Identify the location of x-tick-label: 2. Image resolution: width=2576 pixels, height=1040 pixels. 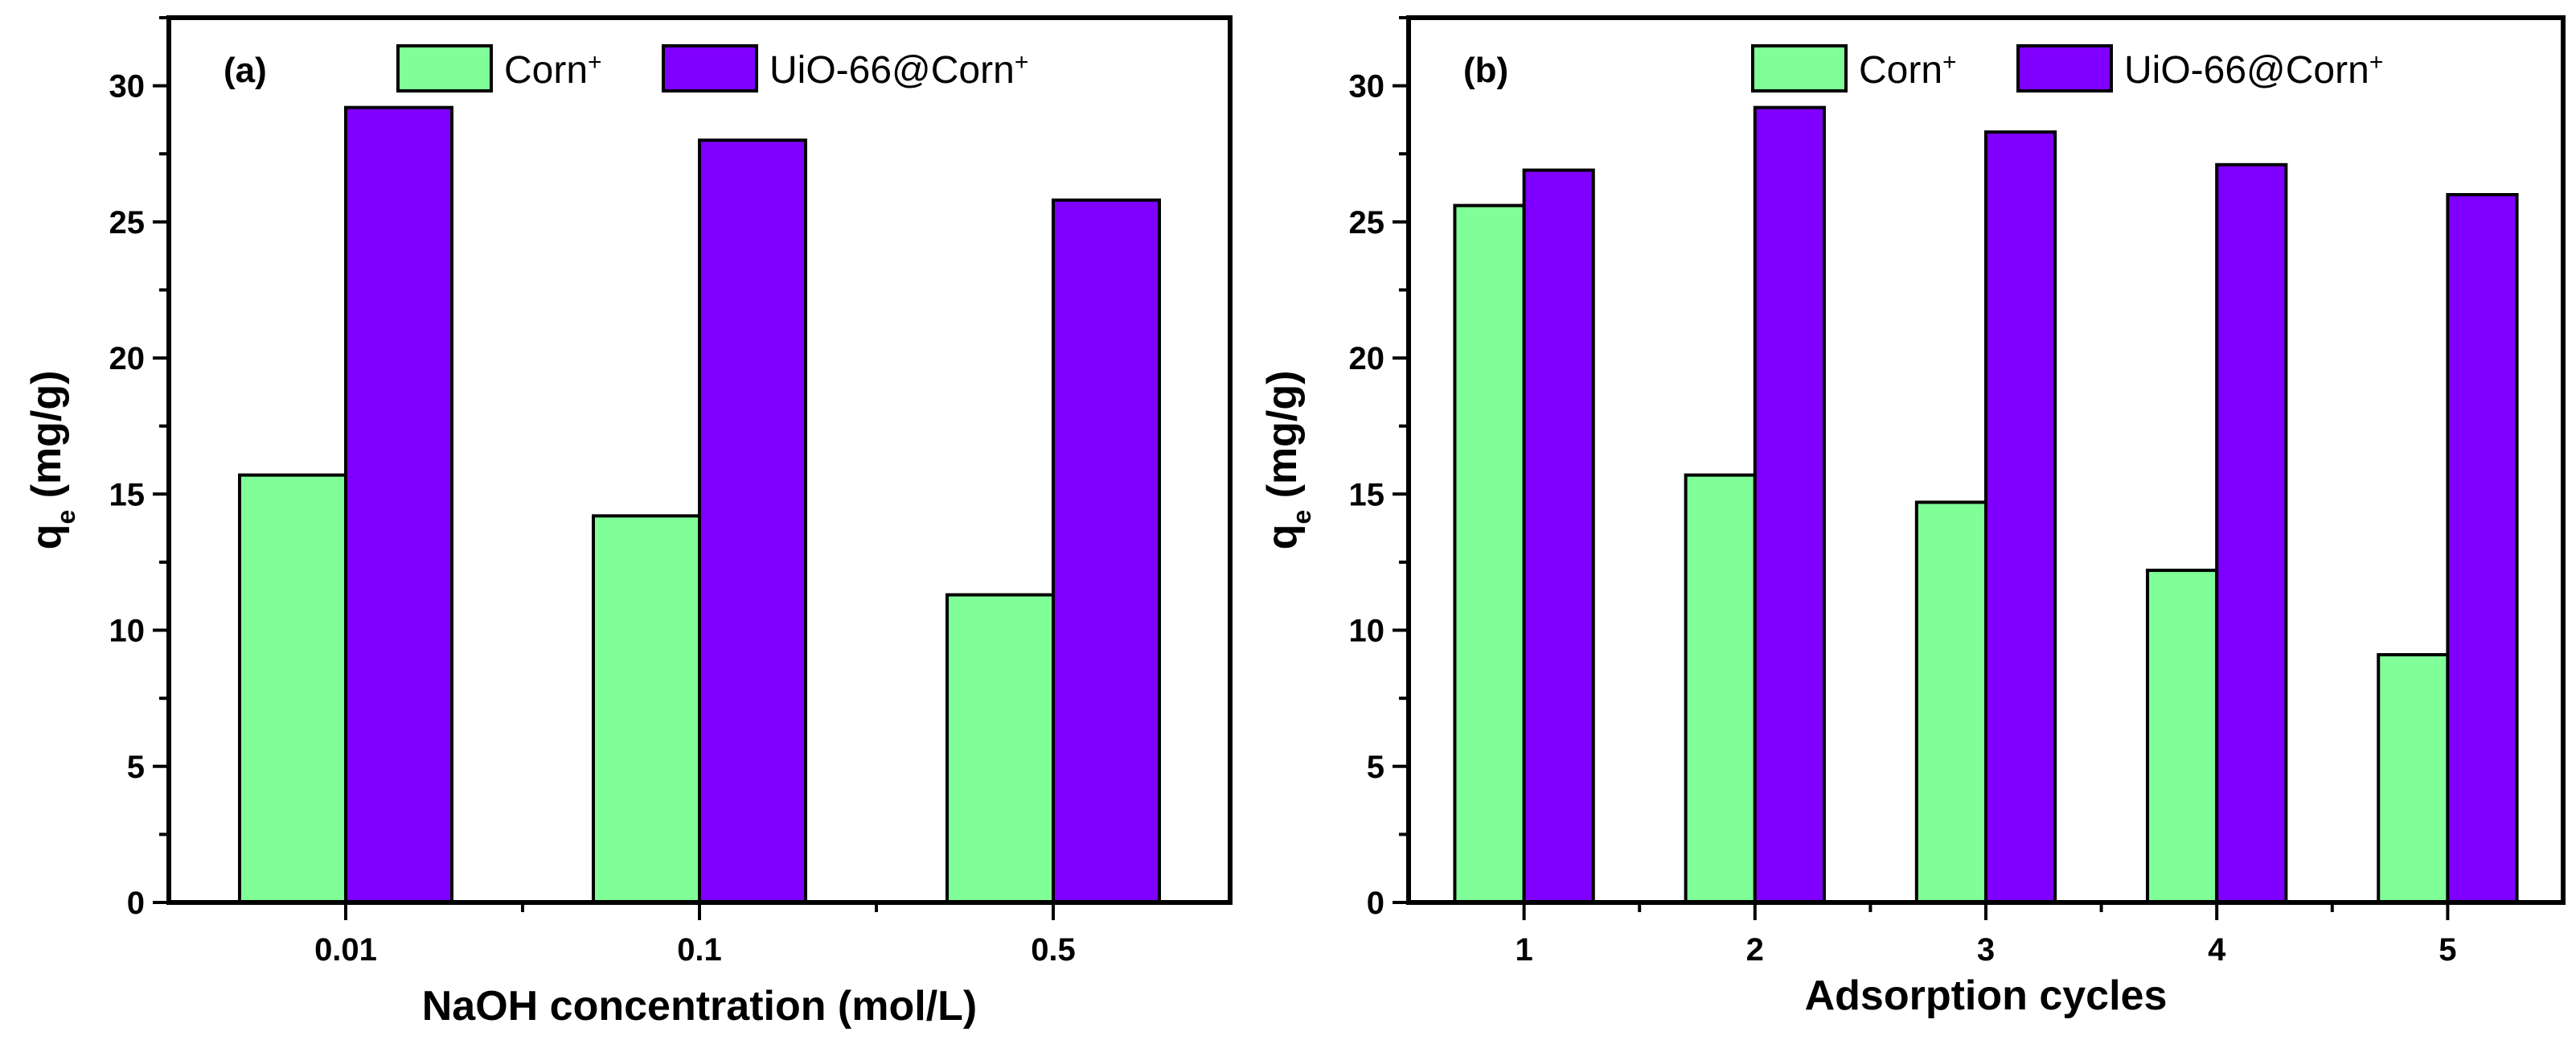
(1755, 950).